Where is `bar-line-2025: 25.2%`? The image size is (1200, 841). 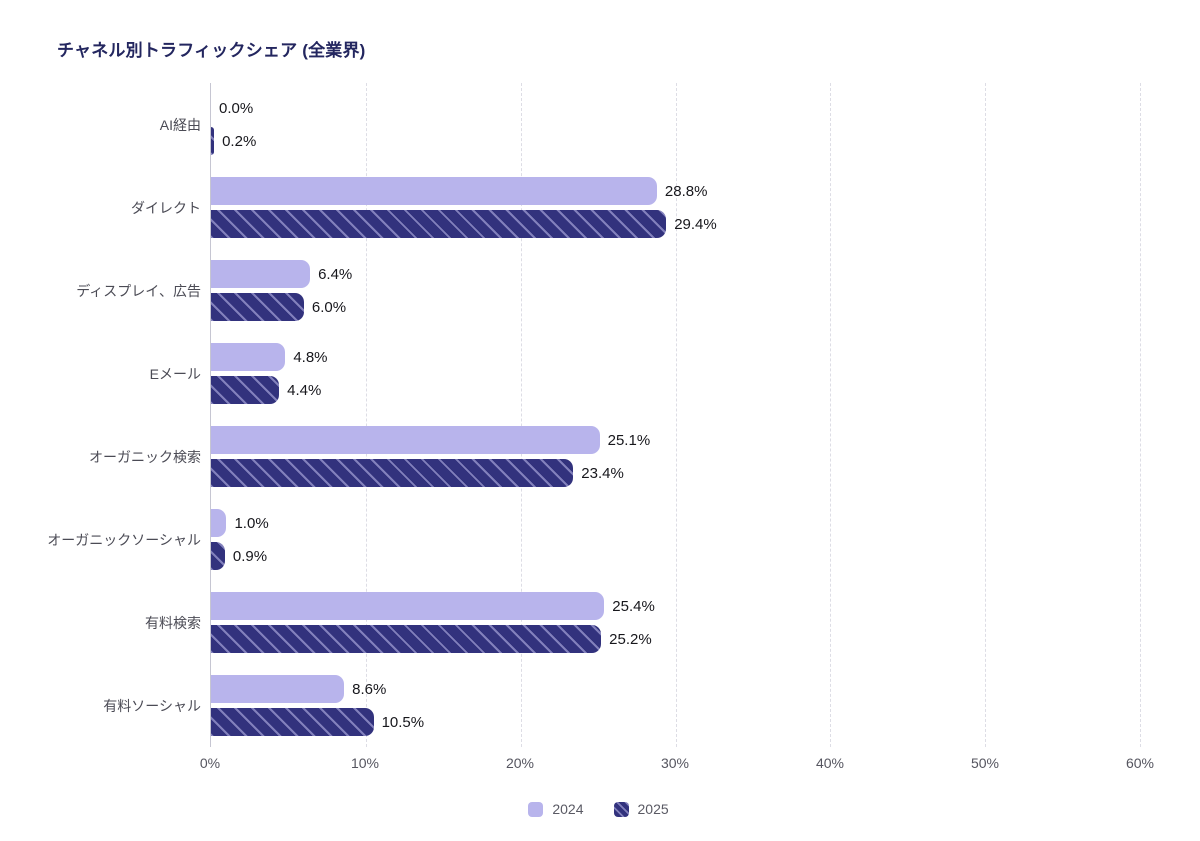 bar-line-2025: 25.2% is located at coordinates (675, 639).